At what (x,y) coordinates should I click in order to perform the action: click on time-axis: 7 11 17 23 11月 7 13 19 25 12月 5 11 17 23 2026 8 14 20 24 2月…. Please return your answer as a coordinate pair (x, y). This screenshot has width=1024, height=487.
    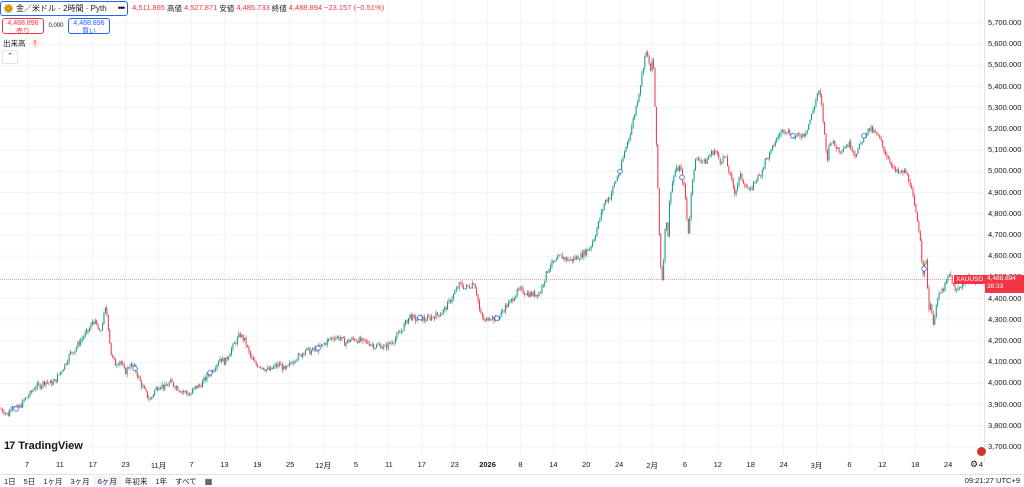
    Looking at the image, I should click on (492, 464).